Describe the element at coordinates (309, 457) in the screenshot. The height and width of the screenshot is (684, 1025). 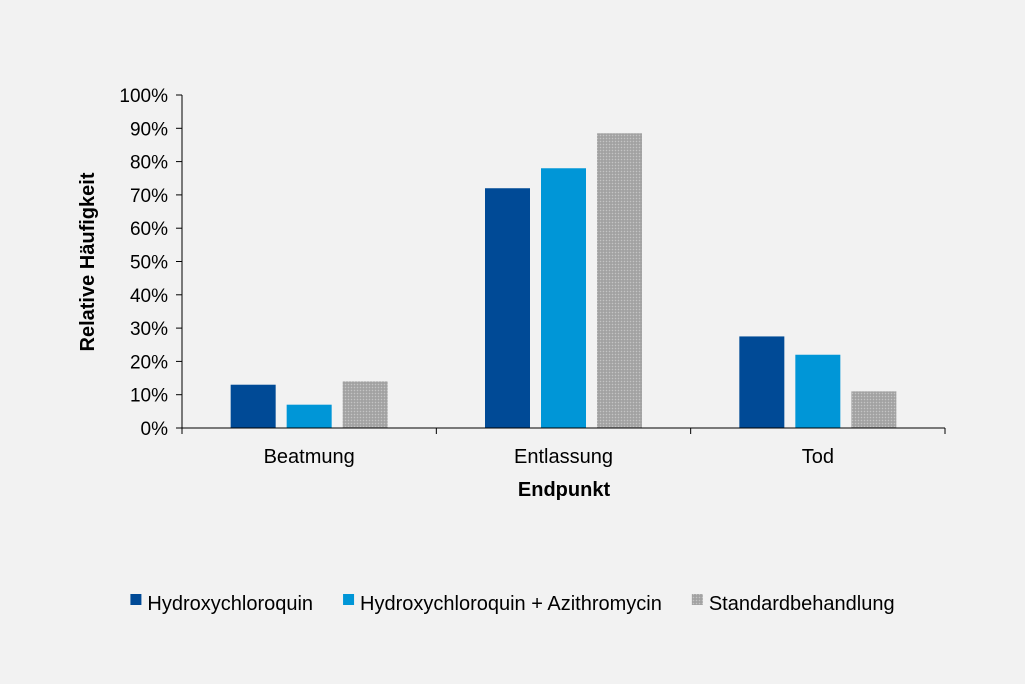
I see `x-tick-label: Beatmung` at that location.